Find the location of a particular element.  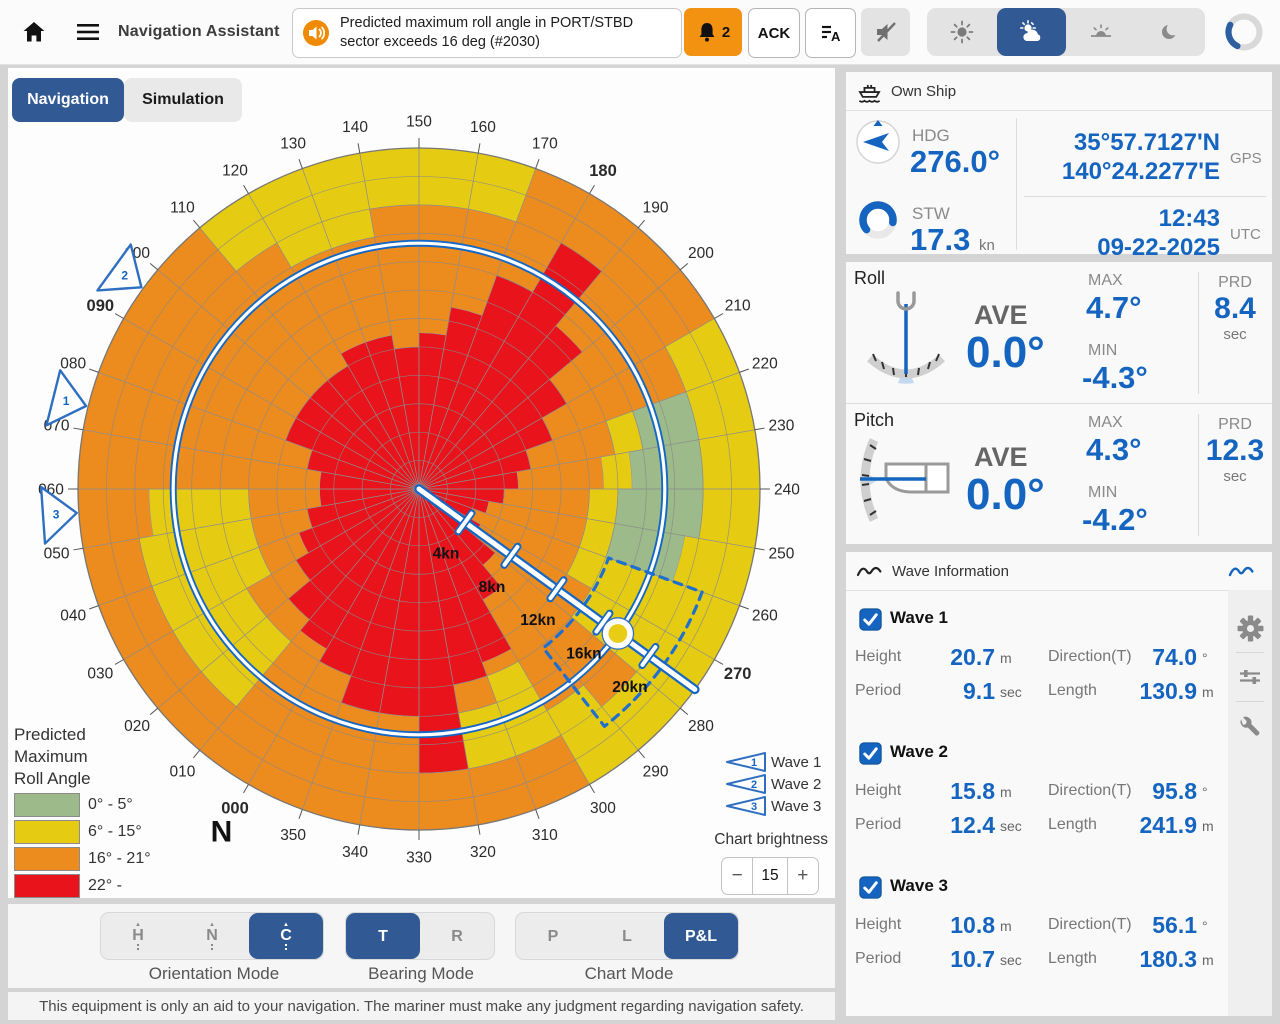

speed-ring-label: 8kn is located at coordinates (492, 587).